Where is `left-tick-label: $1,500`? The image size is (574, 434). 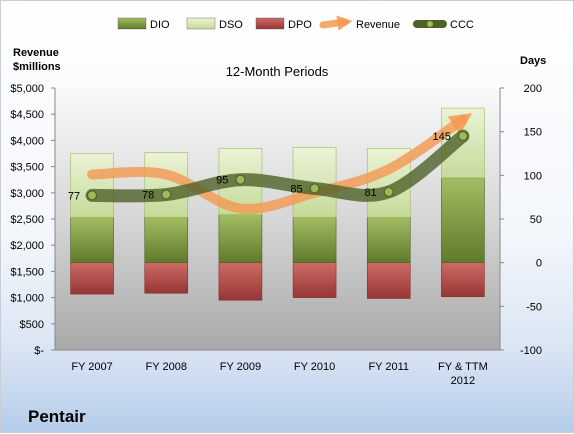
left-tick-label: $1,500 is located at coordinates (27, 272).